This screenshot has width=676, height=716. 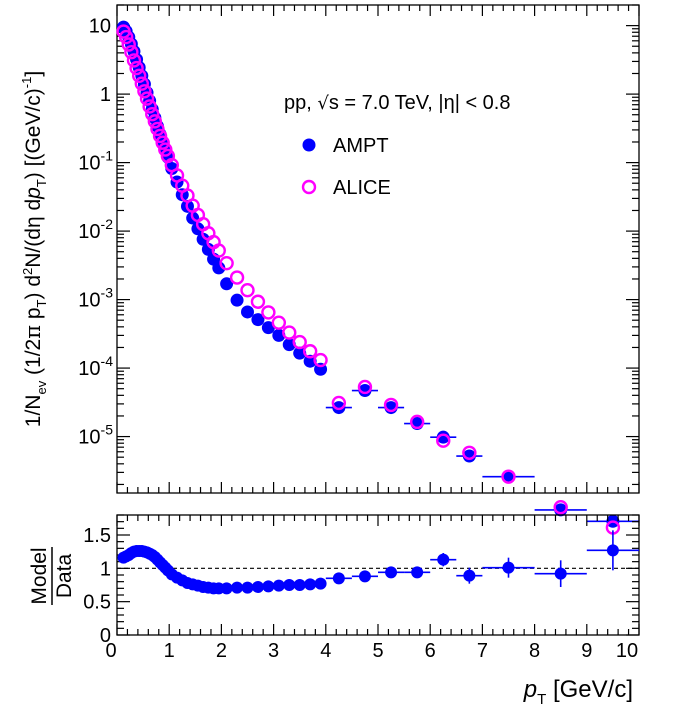 What do you see at coordinates (627, 651) in the screenshot?
I see `x-tick-label: 10` at bounding box center [627, 651].